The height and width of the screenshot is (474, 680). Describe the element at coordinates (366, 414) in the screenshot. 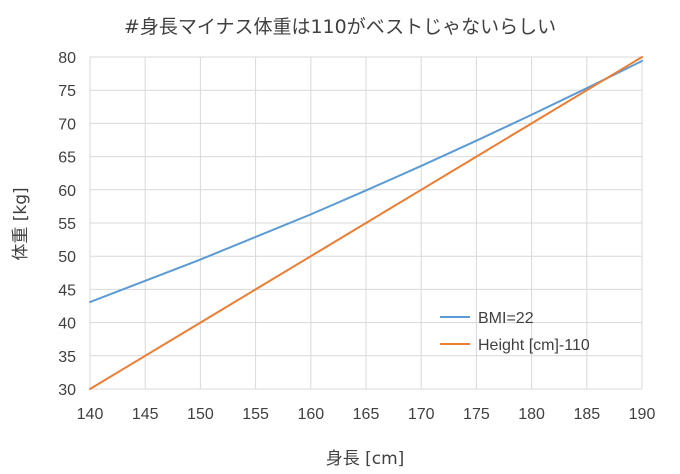

I see `x-tick-label: 165` at that location.